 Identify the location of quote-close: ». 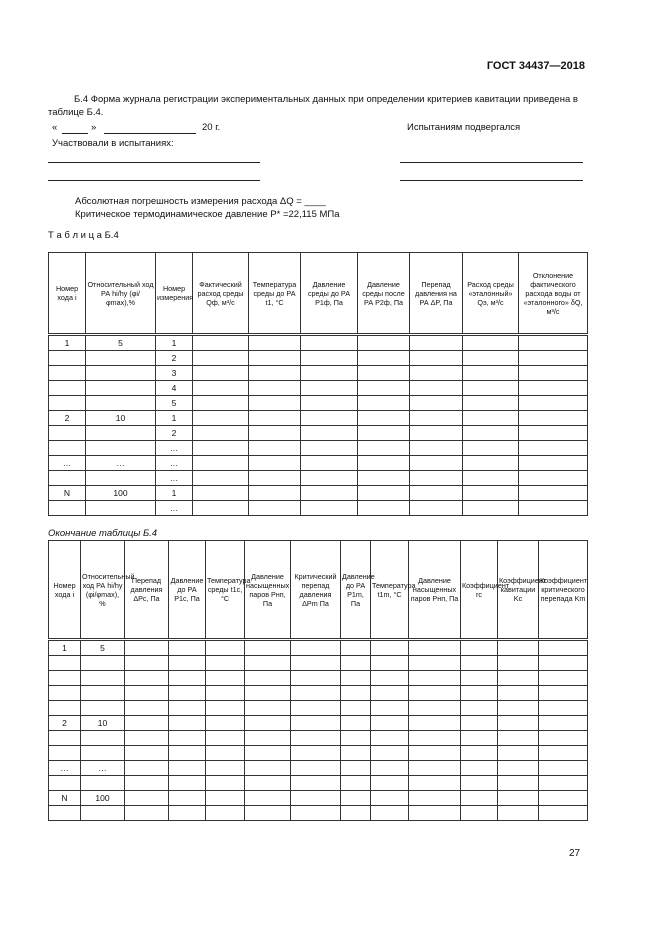
(94, 127).